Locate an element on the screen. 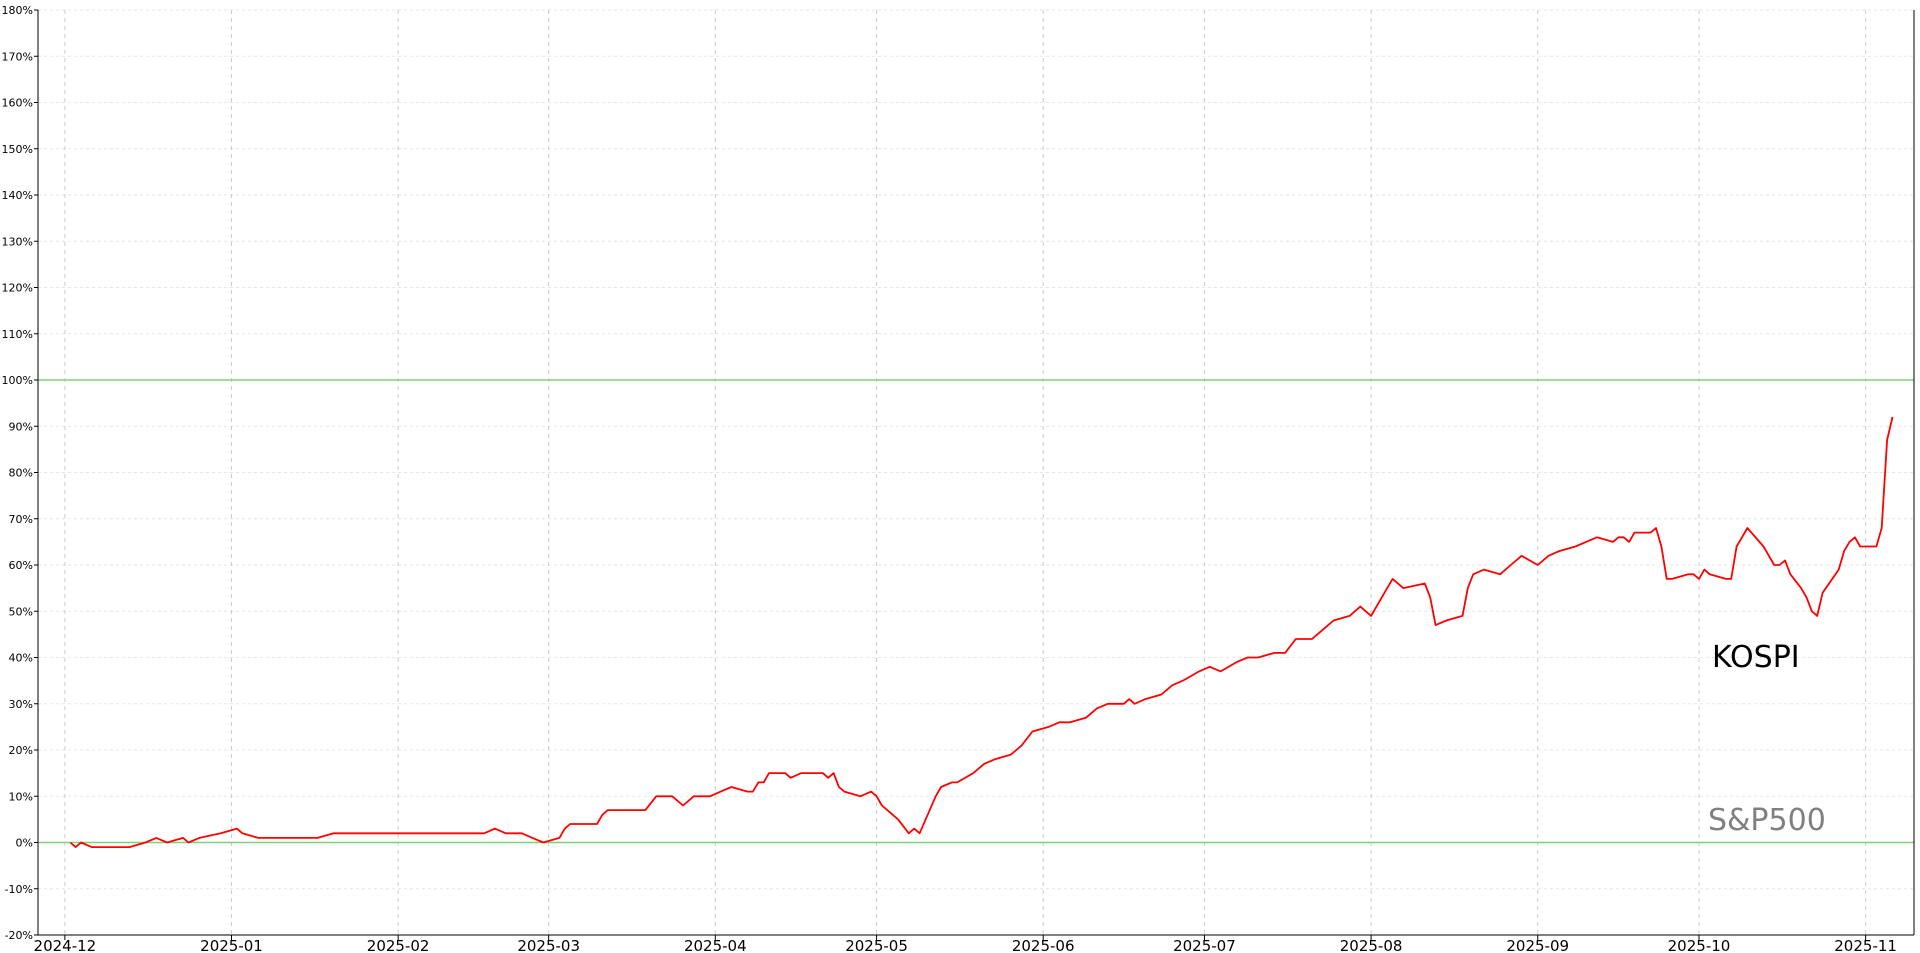 The image size is (1920, 953). y-tick-label: 50% is located at coordinates (21, 611).